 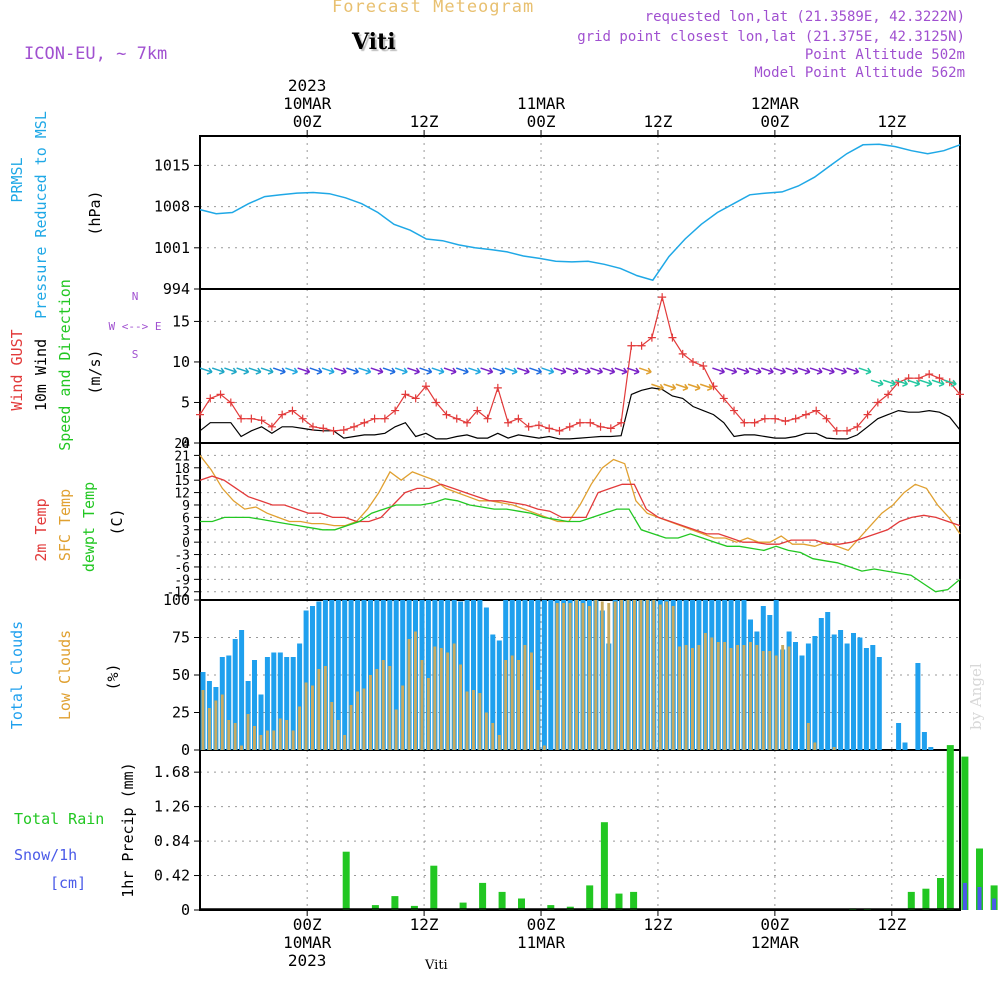 What do you see at coordinates (859, 73) in the screenshot?
I see `model-altitude: Model Point Altitude 562m` at bounding box center [859, 73].